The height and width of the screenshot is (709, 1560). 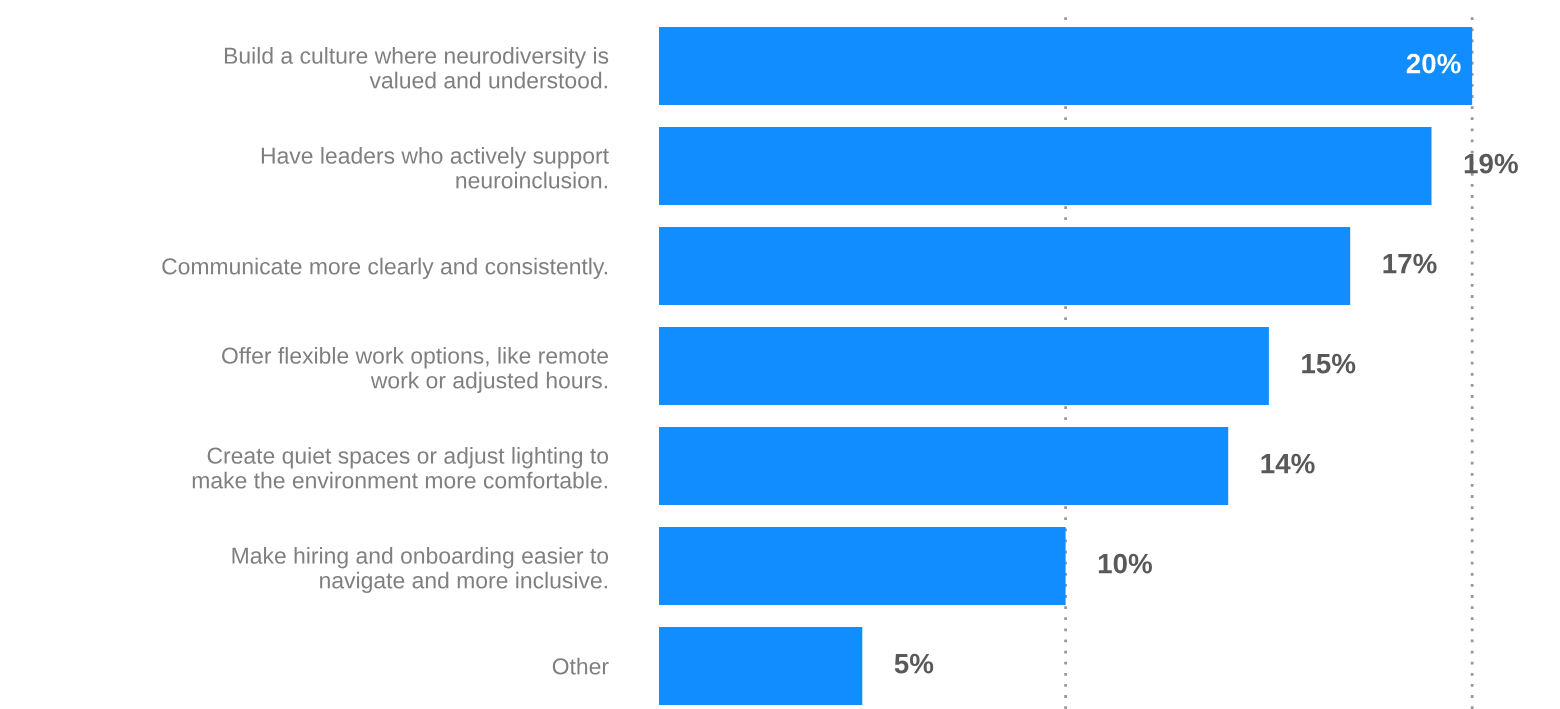 What do you see at coordinates (384, 268) in the screenshot?
I see `y-tick-label: Communicate more clearly and consistently.` at bounding box center [384, 268].